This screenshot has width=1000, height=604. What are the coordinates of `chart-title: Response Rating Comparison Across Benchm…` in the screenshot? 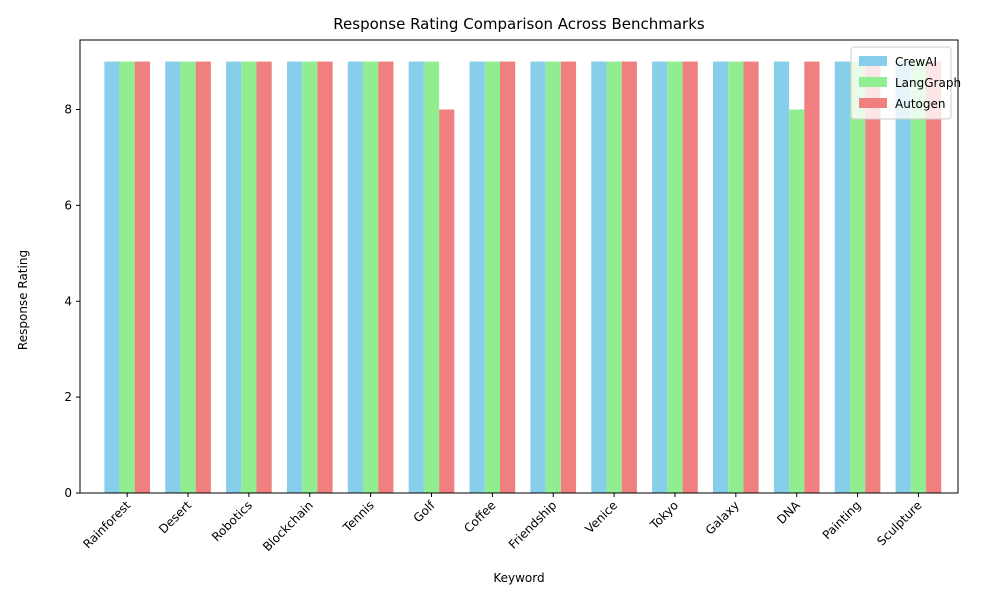 It's located at (519, 24).